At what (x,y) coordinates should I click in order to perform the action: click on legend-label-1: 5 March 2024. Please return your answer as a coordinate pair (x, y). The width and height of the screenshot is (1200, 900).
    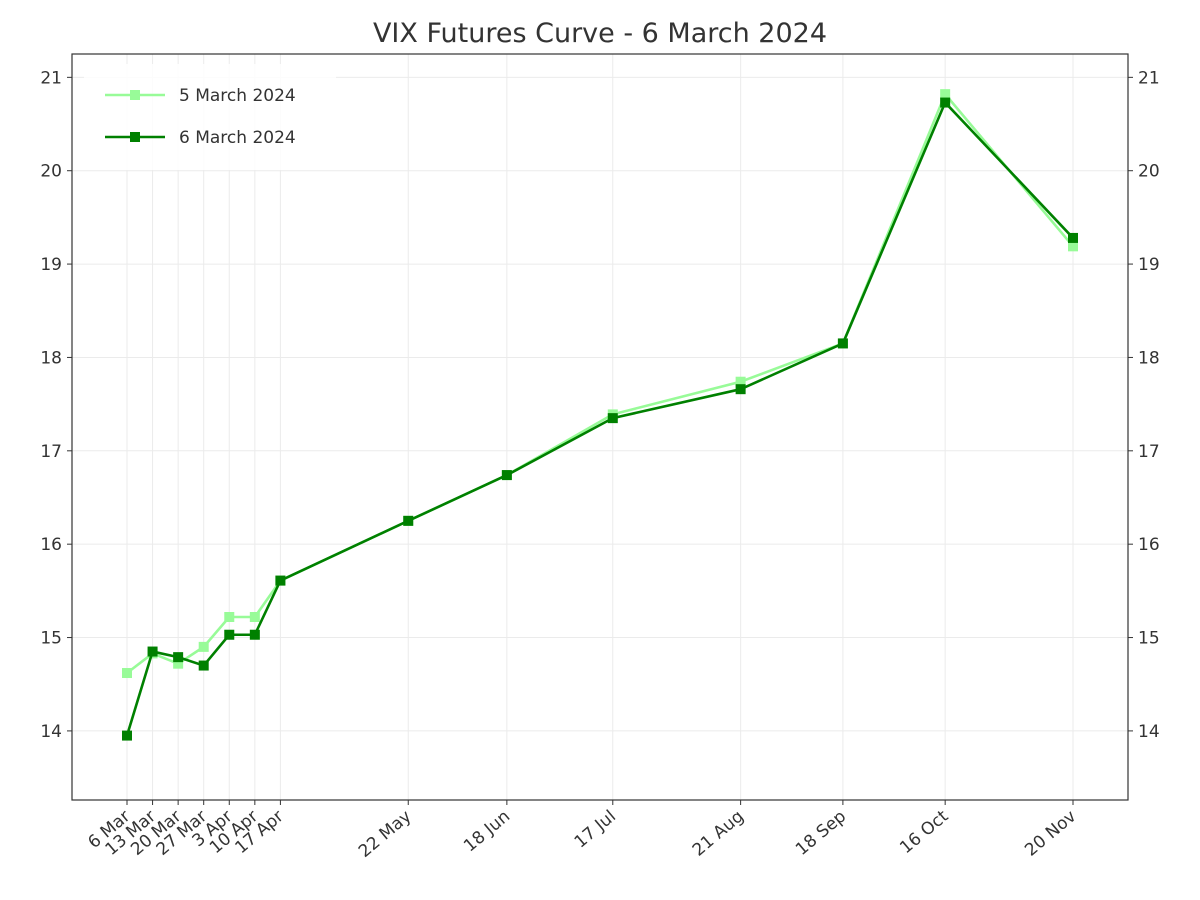
    Looking at the image, I should click on (237, 96).